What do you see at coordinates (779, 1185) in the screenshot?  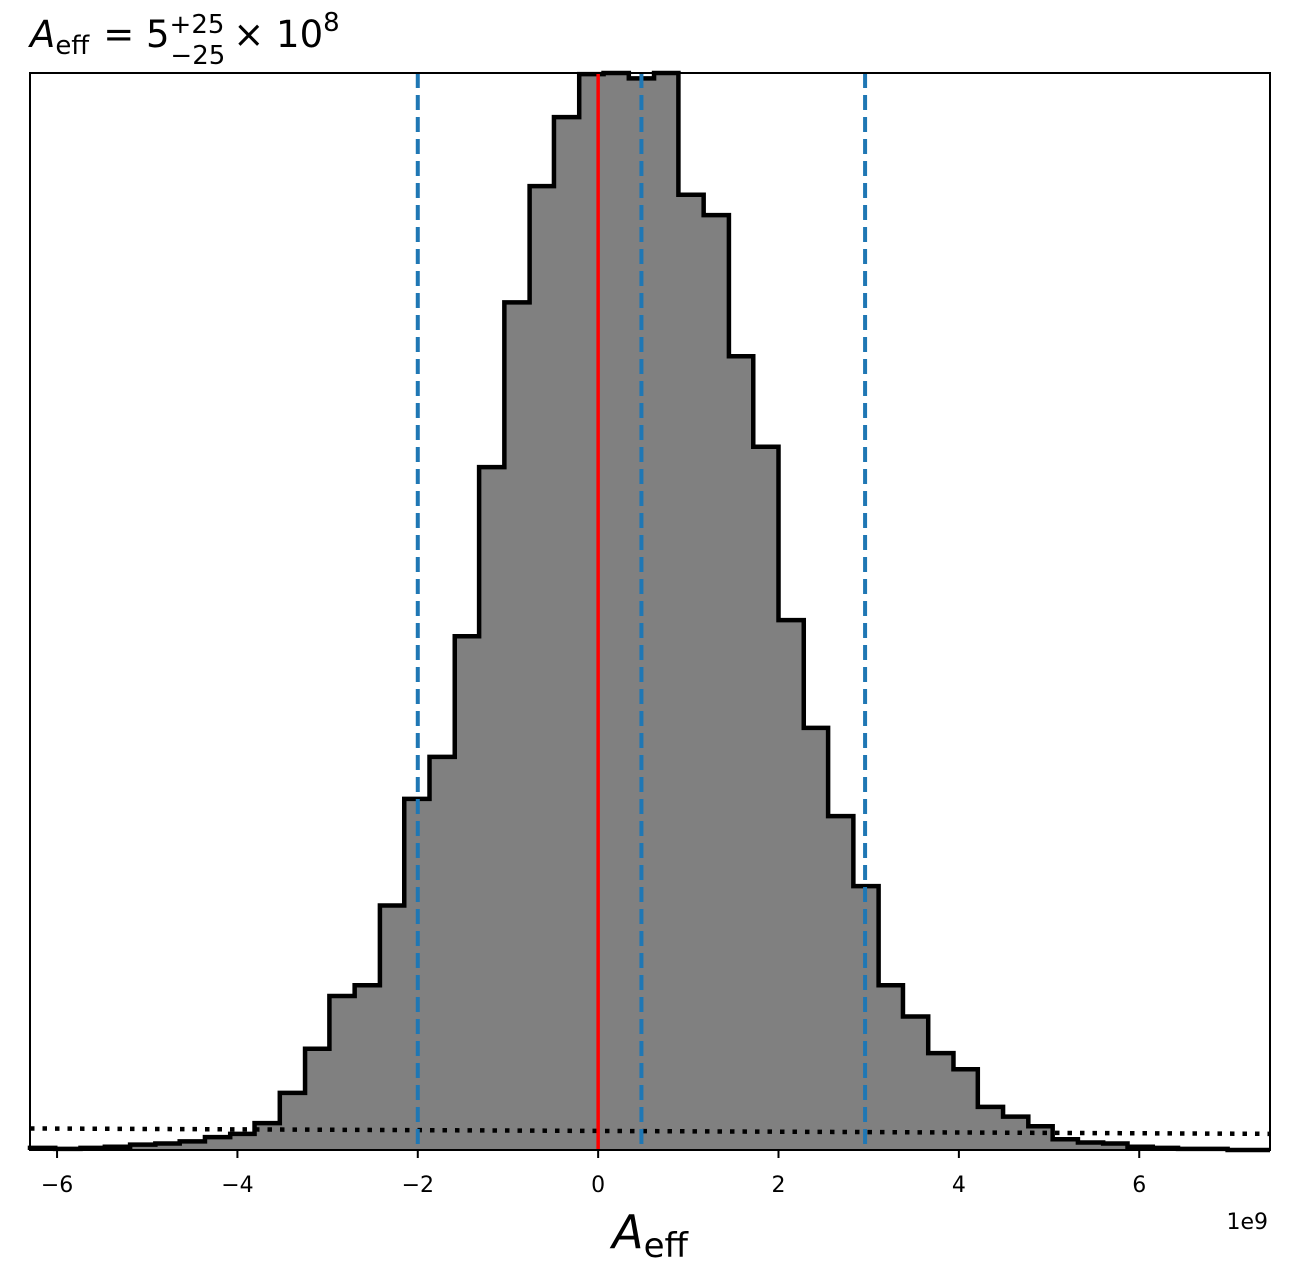 I see `x-tick-label: 2` at bounding box center [779, 1185].